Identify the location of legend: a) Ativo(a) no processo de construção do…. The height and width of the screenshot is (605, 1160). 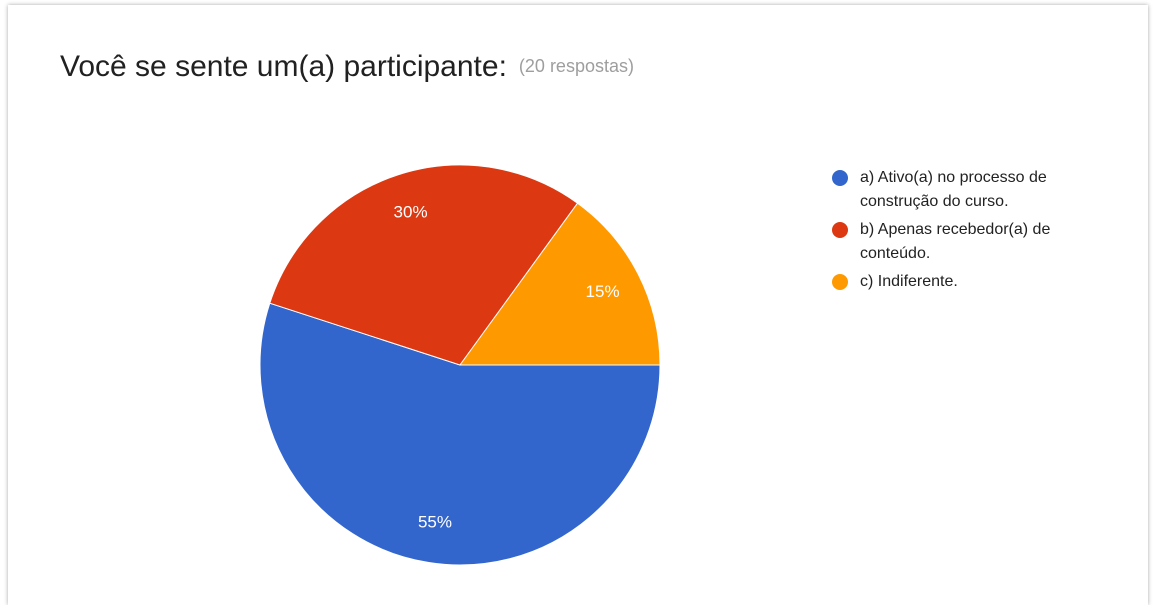
(977, 232).